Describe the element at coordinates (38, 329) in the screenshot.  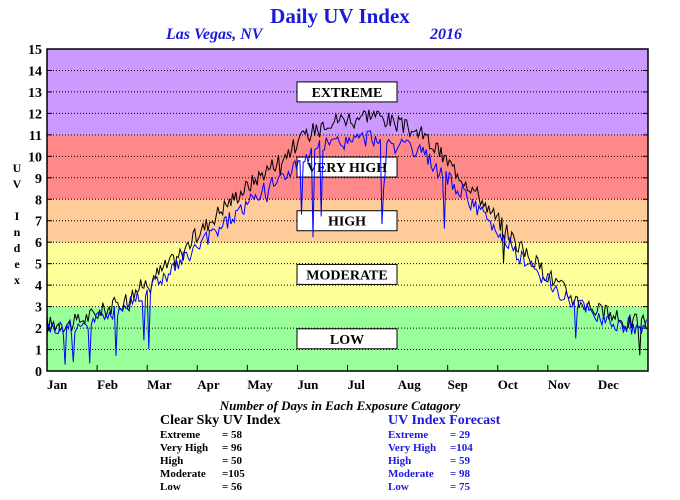
I see `y-tick-label: 2` at that location.